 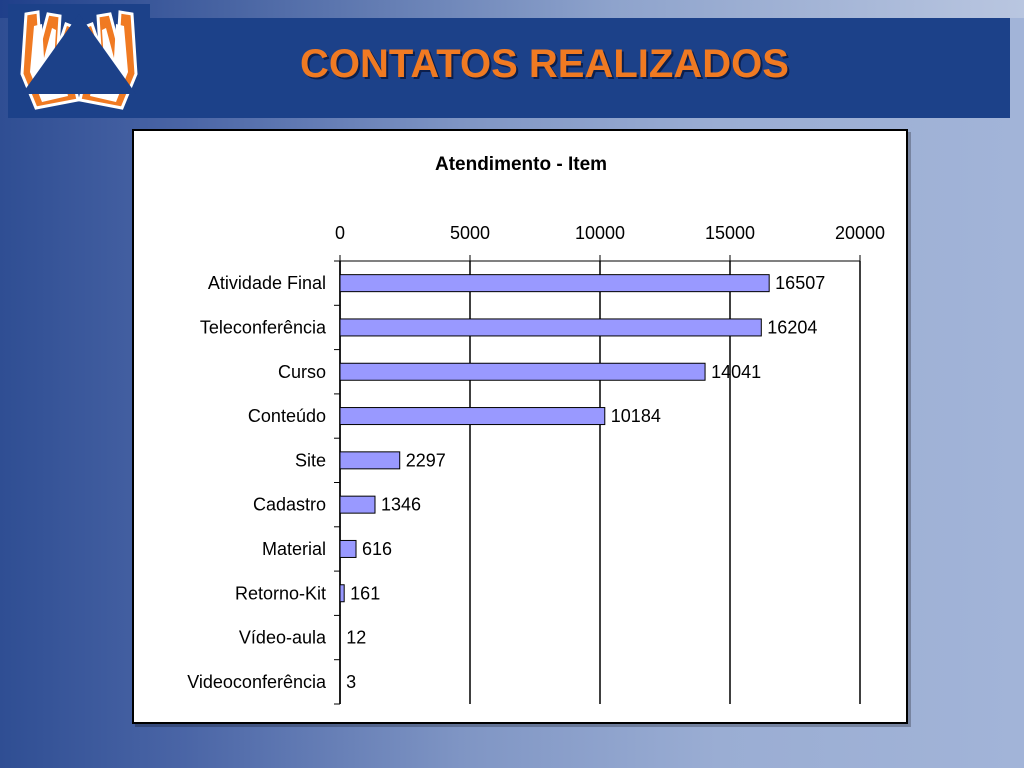 I want to click on value-label: 12, so click(x=356, y=638).